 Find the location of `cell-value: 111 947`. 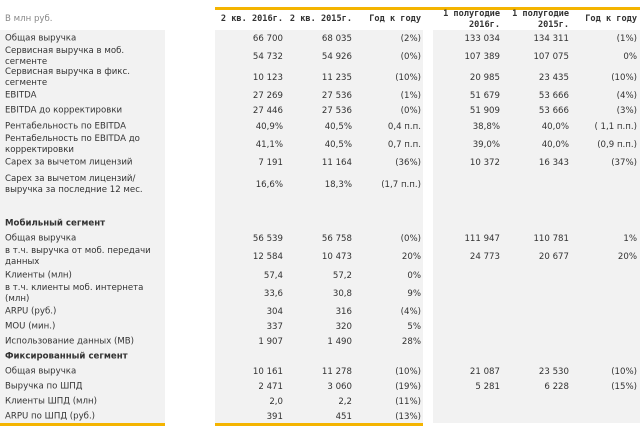

cell-value: 111 947 is located at coordinates (482, 239).